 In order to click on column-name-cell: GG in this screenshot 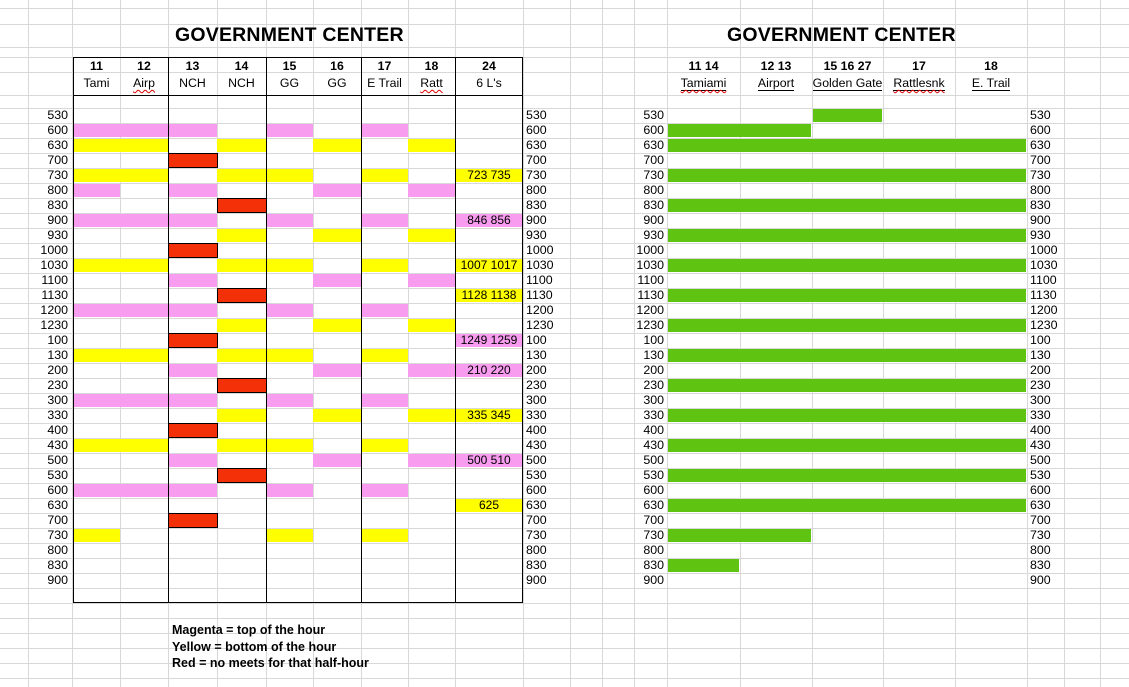, I will do `click(289, 83)`.